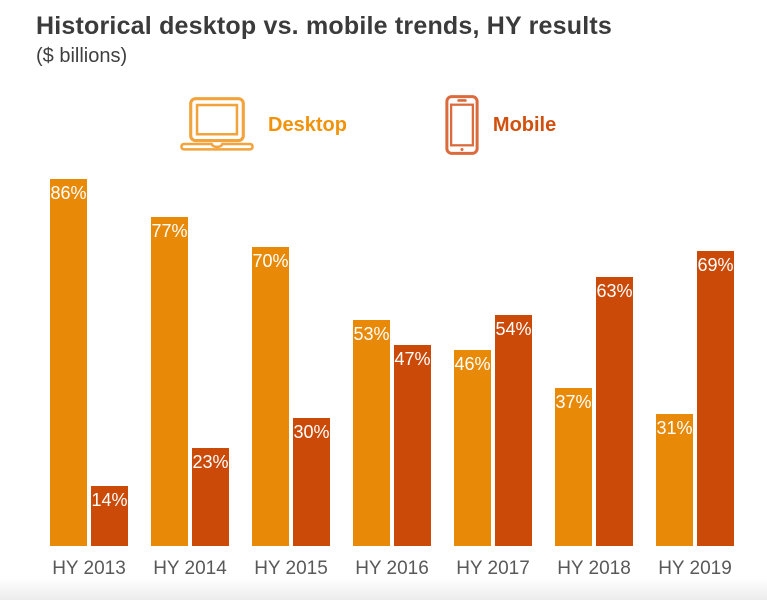 This screenshot has height=600, width=767. I want to click on bar-pair: 70% 30%, so click(291, 362).